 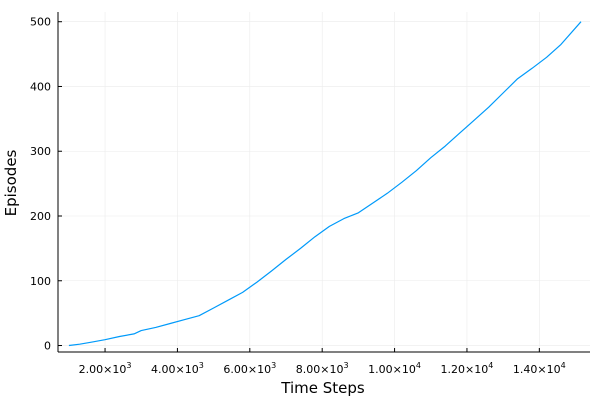 What do you see at coordinates (40, 216) in the screenshot?
I see `y-tick-label: 200` at bounding box center [40, 216].